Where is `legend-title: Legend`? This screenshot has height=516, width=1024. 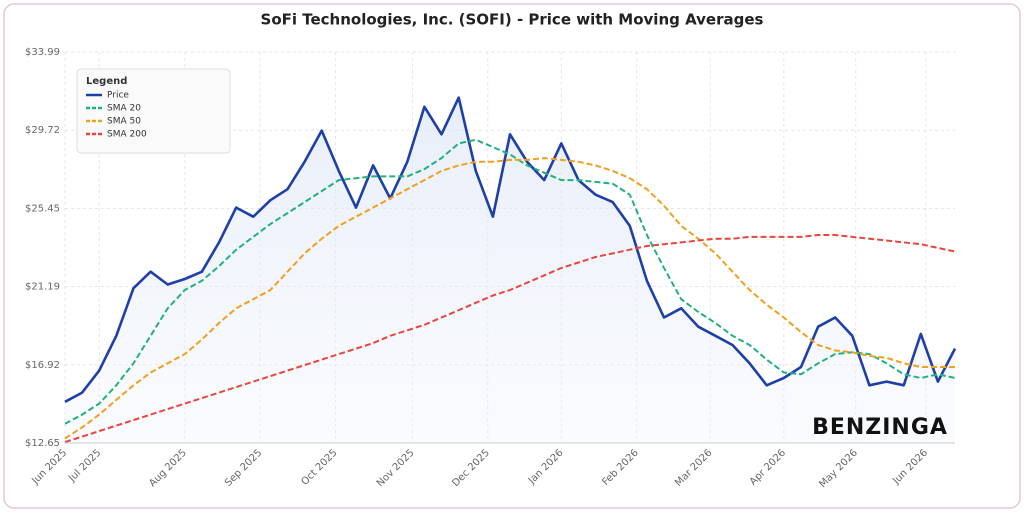 legend-title: Legend is located at coordinates (106, 81).